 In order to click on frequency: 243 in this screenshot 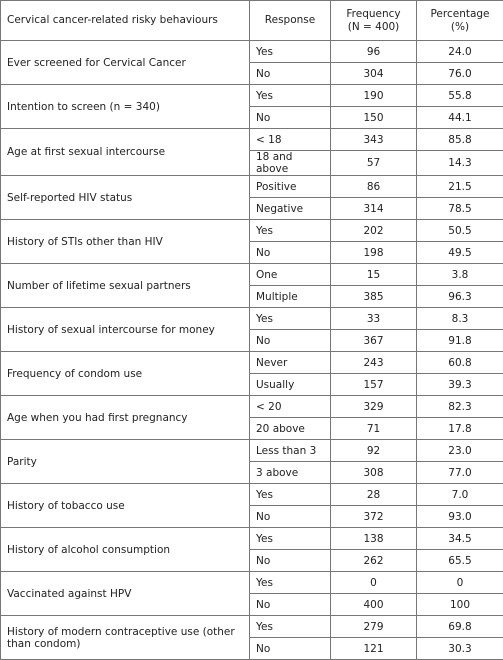, I will do `click(374, 363)`.